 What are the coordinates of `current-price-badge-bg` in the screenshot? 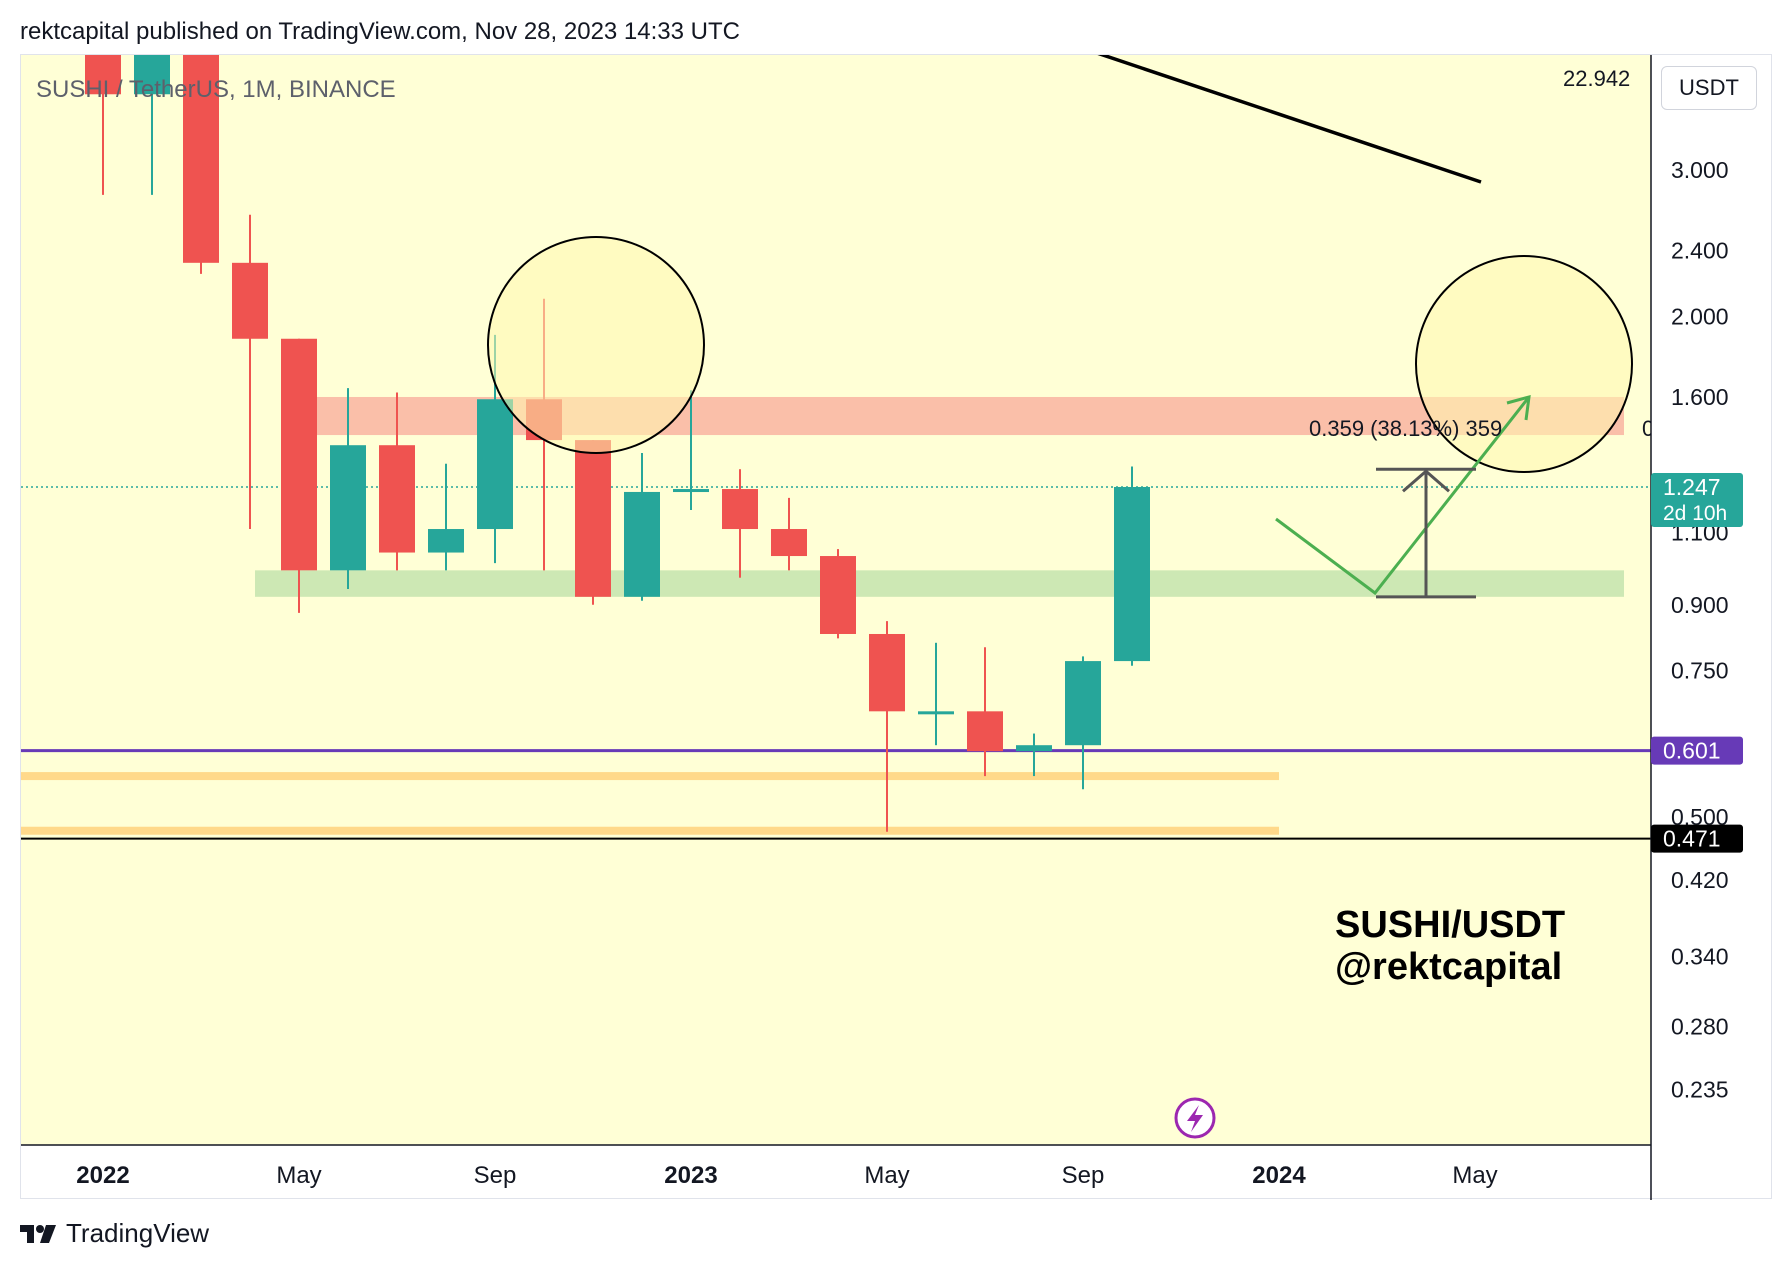 It's located at (1697, 499).